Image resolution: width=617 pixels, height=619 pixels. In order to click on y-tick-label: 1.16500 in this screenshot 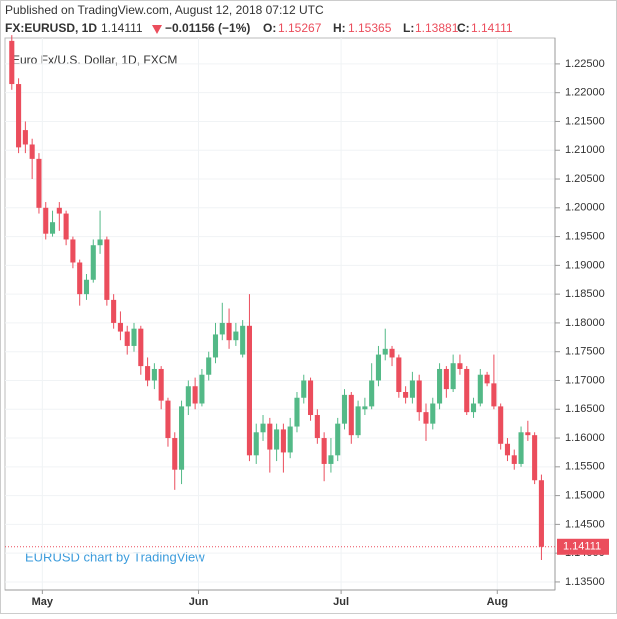, I will do `click(585, 409)`.